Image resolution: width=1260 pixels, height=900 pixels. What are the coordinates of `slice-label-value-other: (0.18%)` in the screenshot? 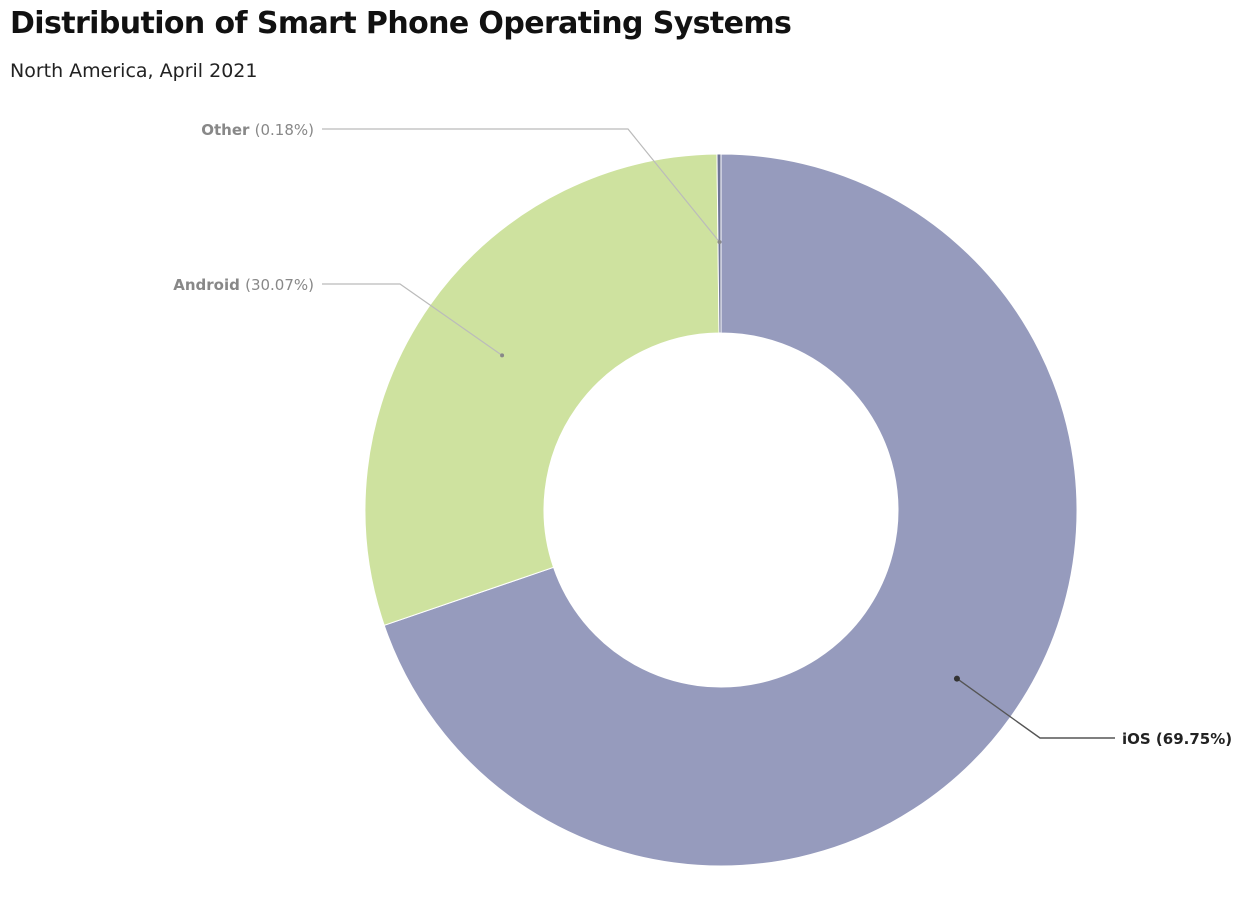 It's located at (284, 130).